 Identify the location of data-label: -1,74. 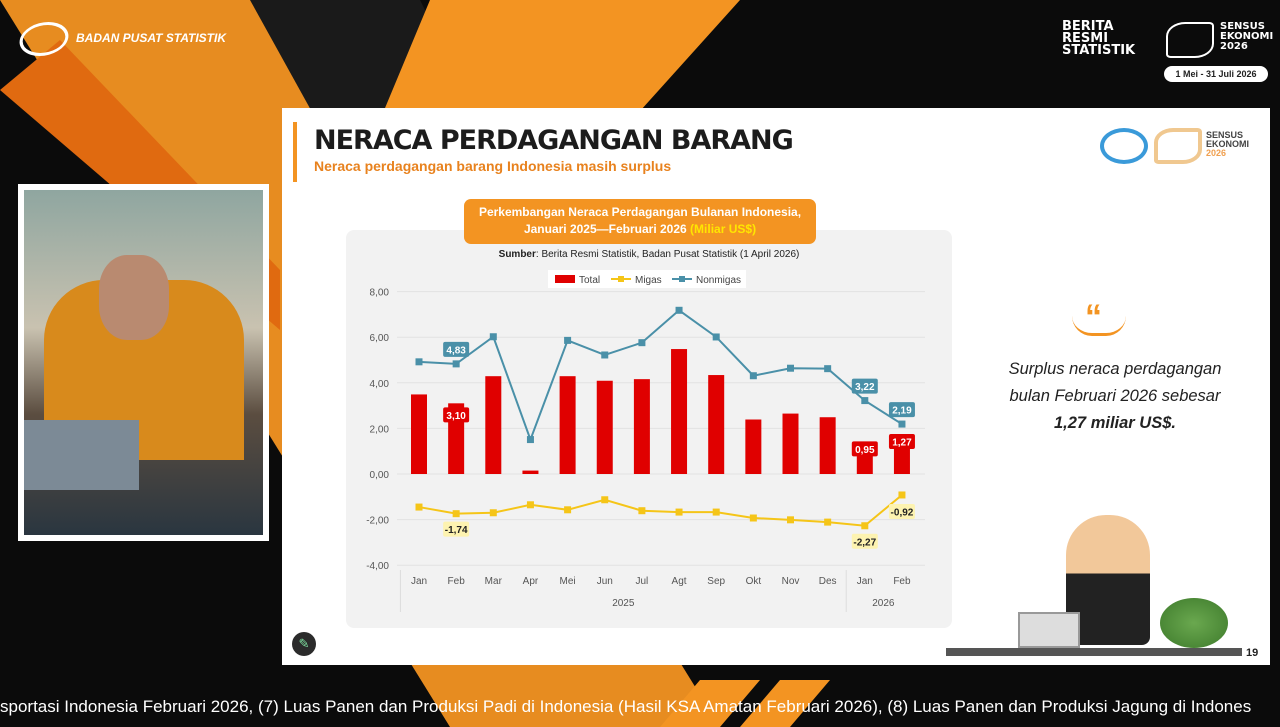
(456, 530).